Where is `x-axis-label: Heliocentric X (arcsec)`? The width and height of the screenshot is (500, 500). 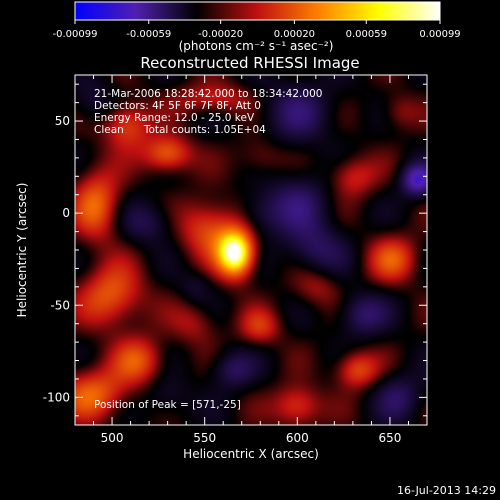 x-axis-label: Heliocentric X (arcsec) is located at coordinates (251, 454).